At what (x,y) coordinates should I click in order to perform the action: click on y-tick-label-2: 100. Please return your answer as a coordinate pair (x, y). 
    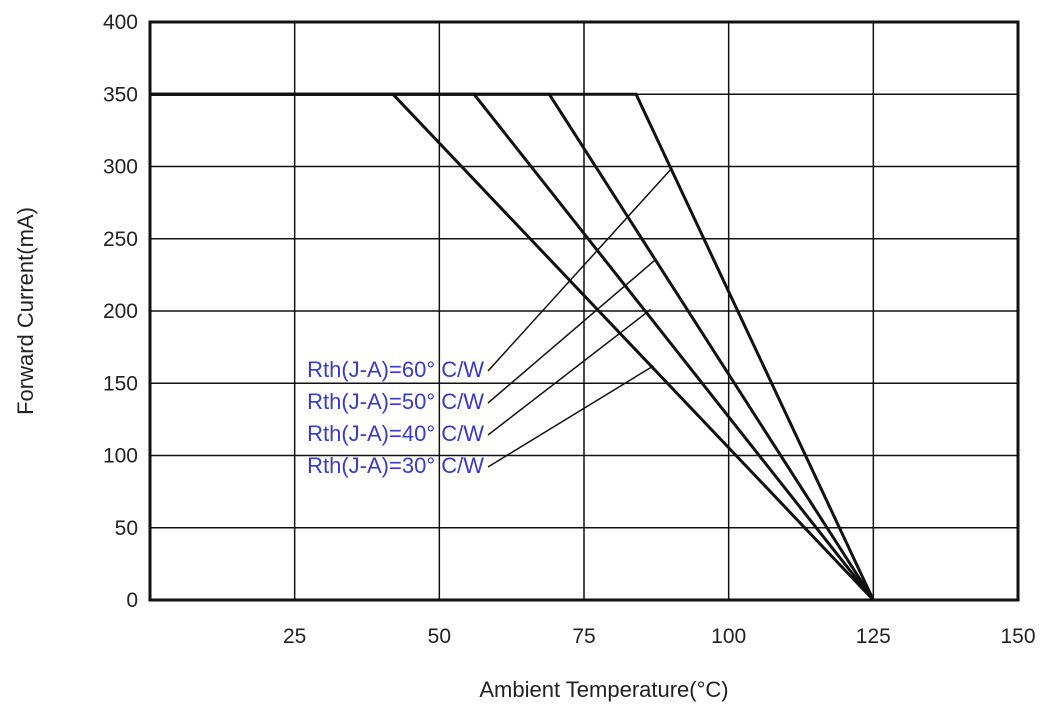
    Looking at the image, I should click on (120, 456).